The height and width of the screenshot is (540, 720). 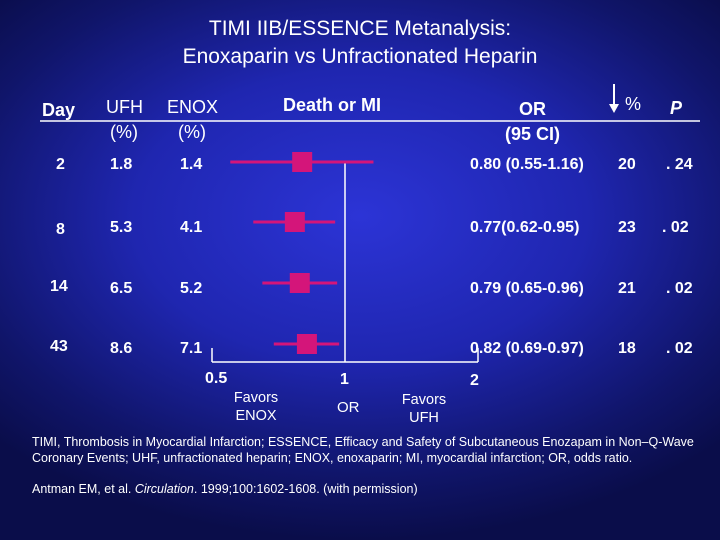 What do you see at coordinates (124, 132) in the screenshot?
I see `header-ufh-unit: (%)` at bounding box center [124, 132].